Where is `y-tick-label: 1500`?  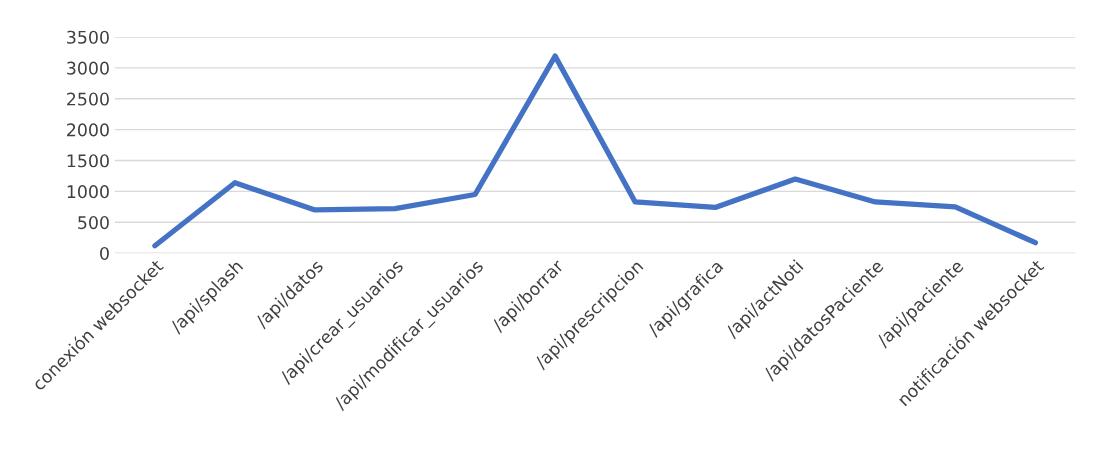
y-tick-label: 1500 is located at coordinates (88, 161).